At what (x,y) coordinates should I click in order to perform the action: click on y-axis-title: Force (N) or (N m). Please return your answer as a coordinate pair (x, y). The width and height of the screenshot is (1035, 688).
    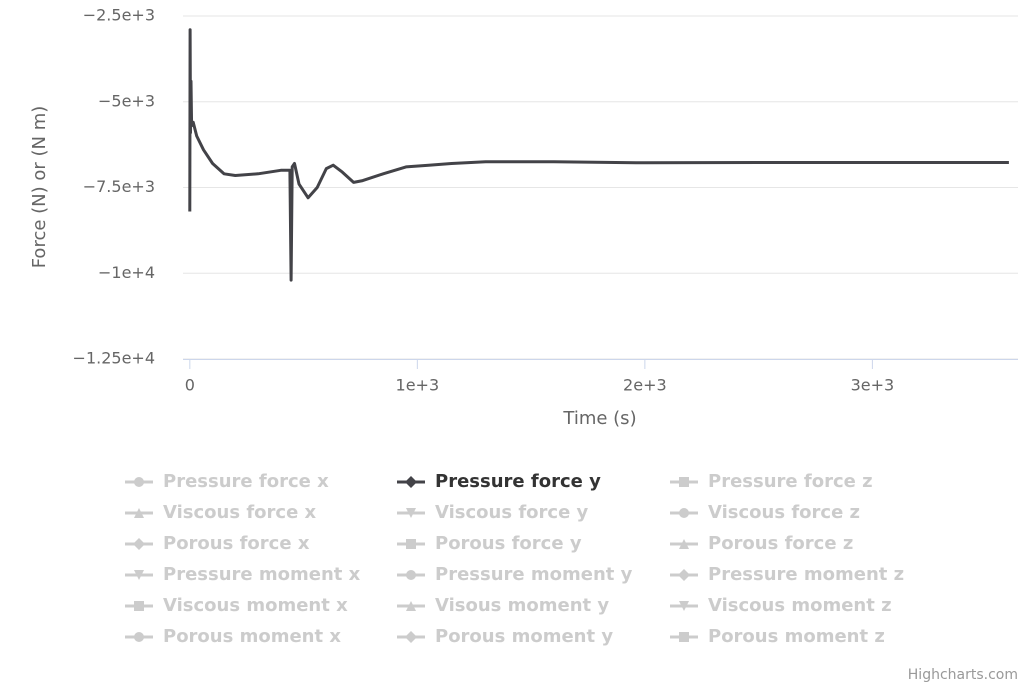
    Looking at the image, I should click on (39, 187).